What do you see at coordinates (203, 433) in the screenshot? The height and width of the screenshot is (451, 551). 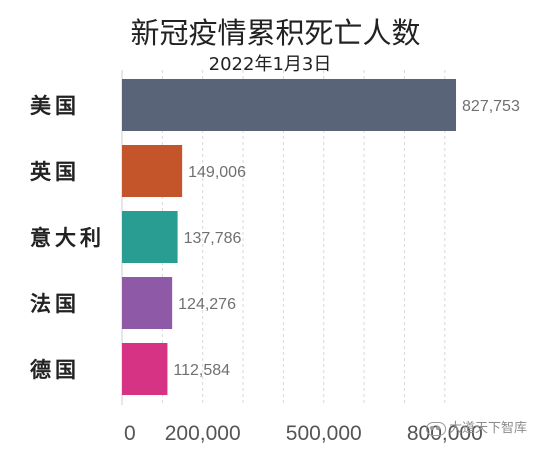 I see `x-tick-label-1: 200,000` at bounding box center [203, 433].